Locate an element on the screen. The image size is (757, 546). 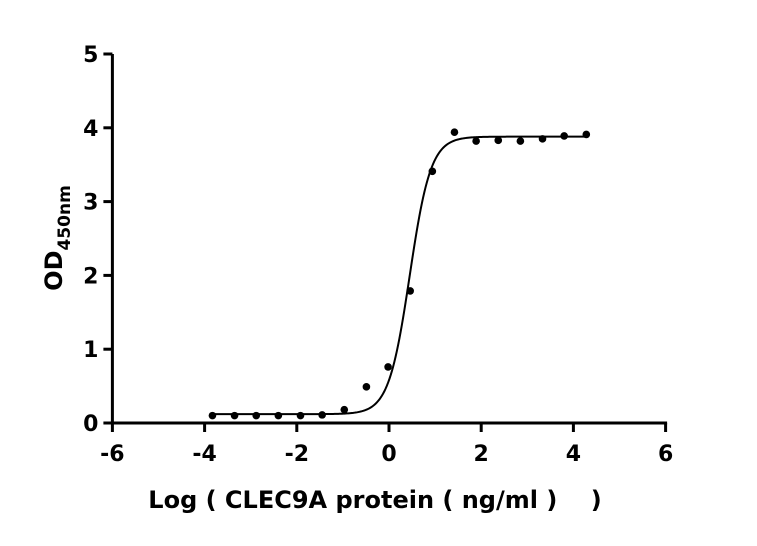
x-tick-label: 6 is located at coordinates (665, 454).